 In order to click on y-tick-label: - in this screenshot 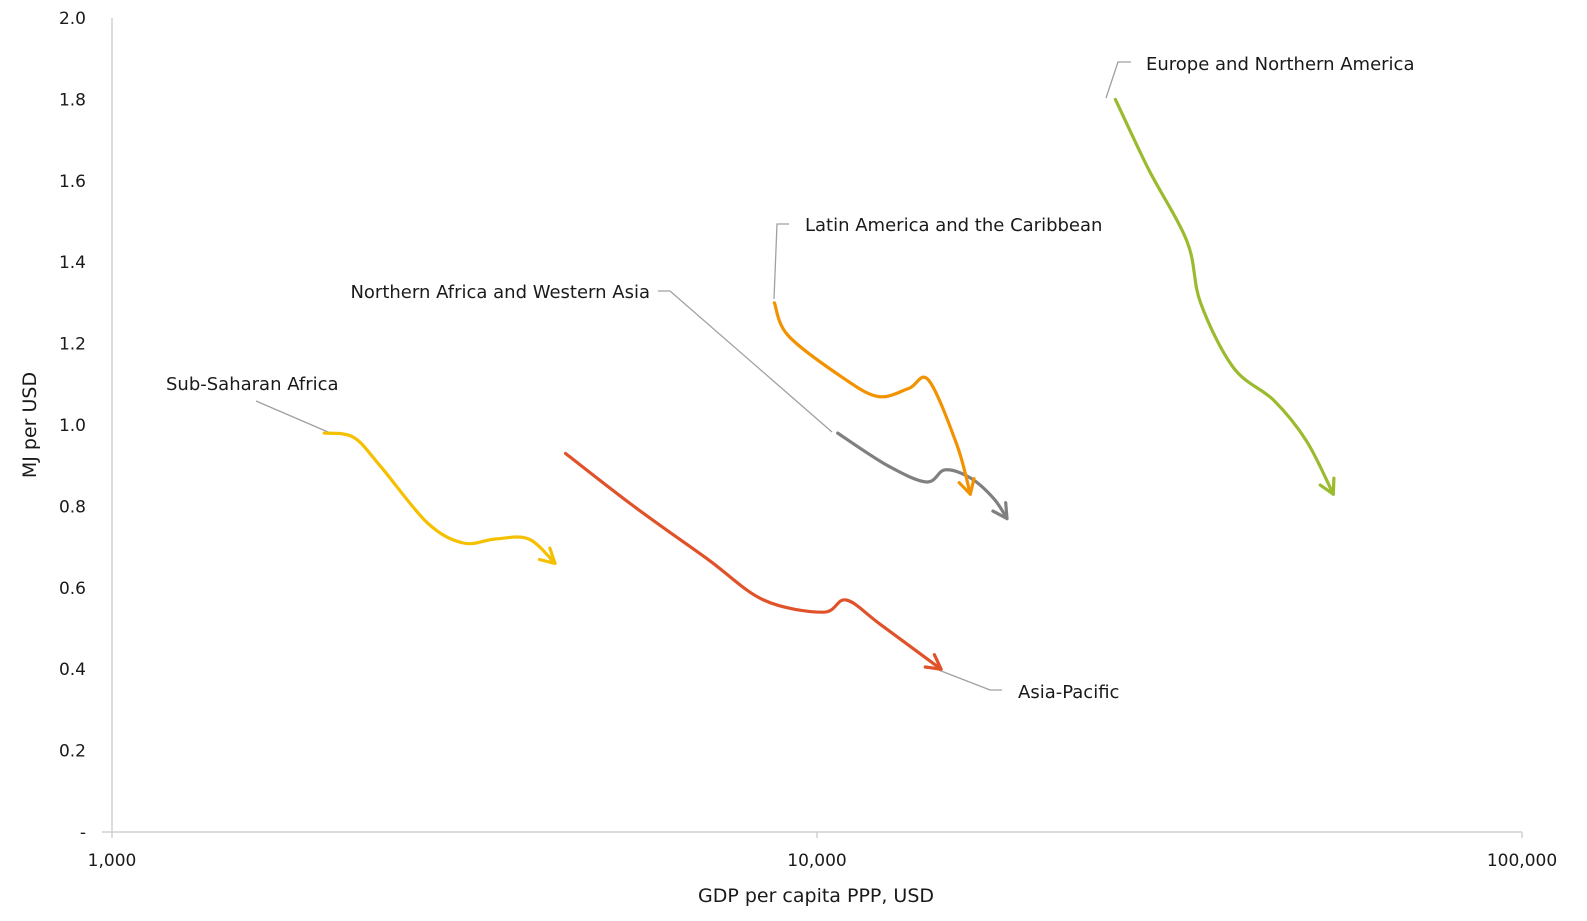, I will do `click(83, 833)`.